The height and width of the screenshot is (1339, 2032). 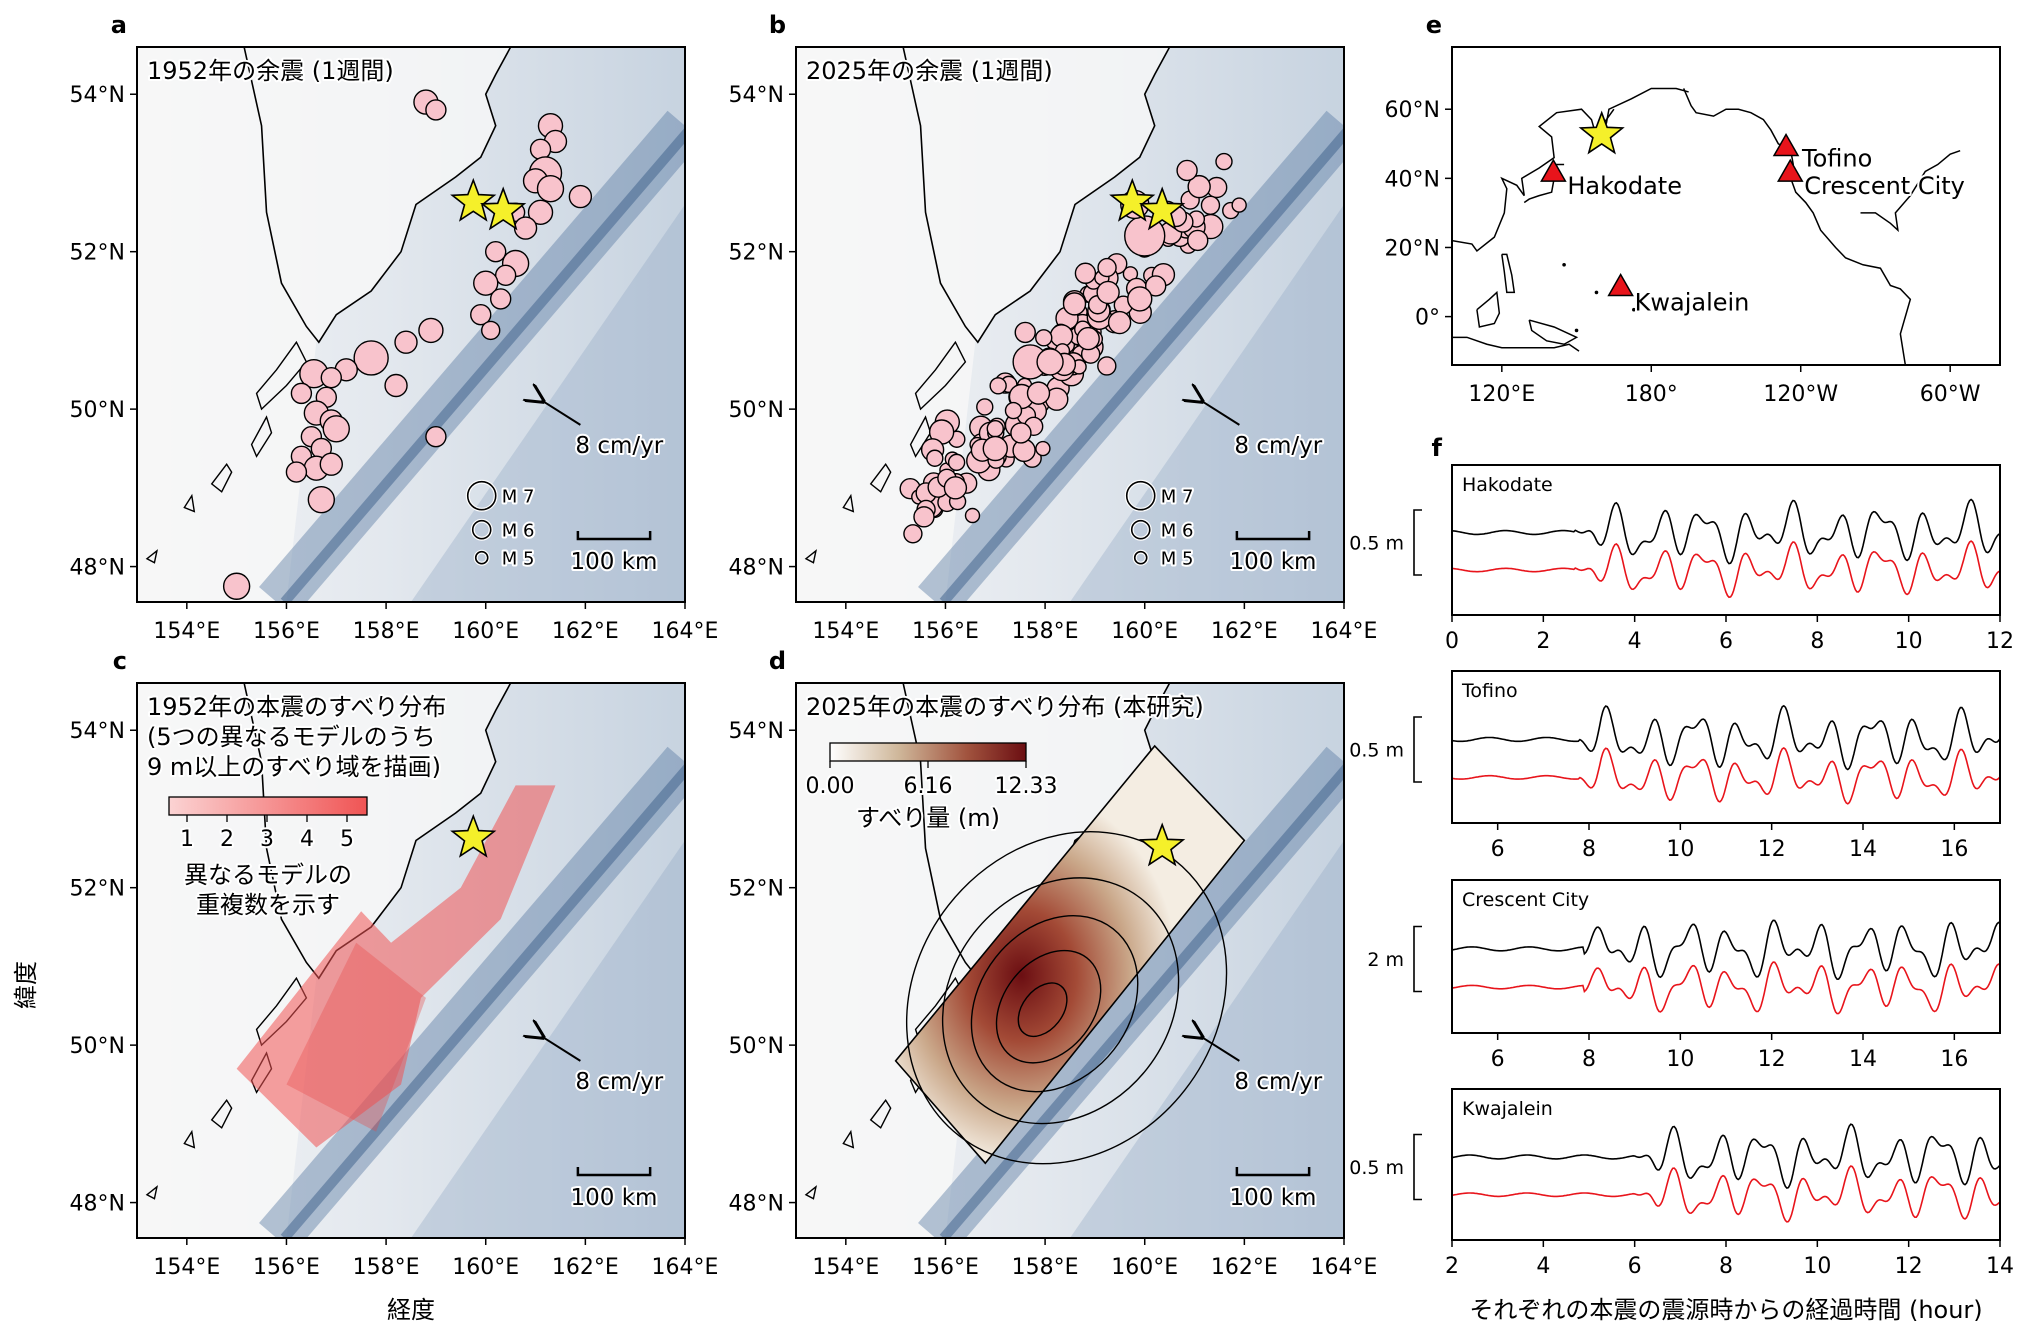 What do you see at coordinates (1036, 195) in the screenshot?
I see `coastline` at bounding box center [1036, 195].